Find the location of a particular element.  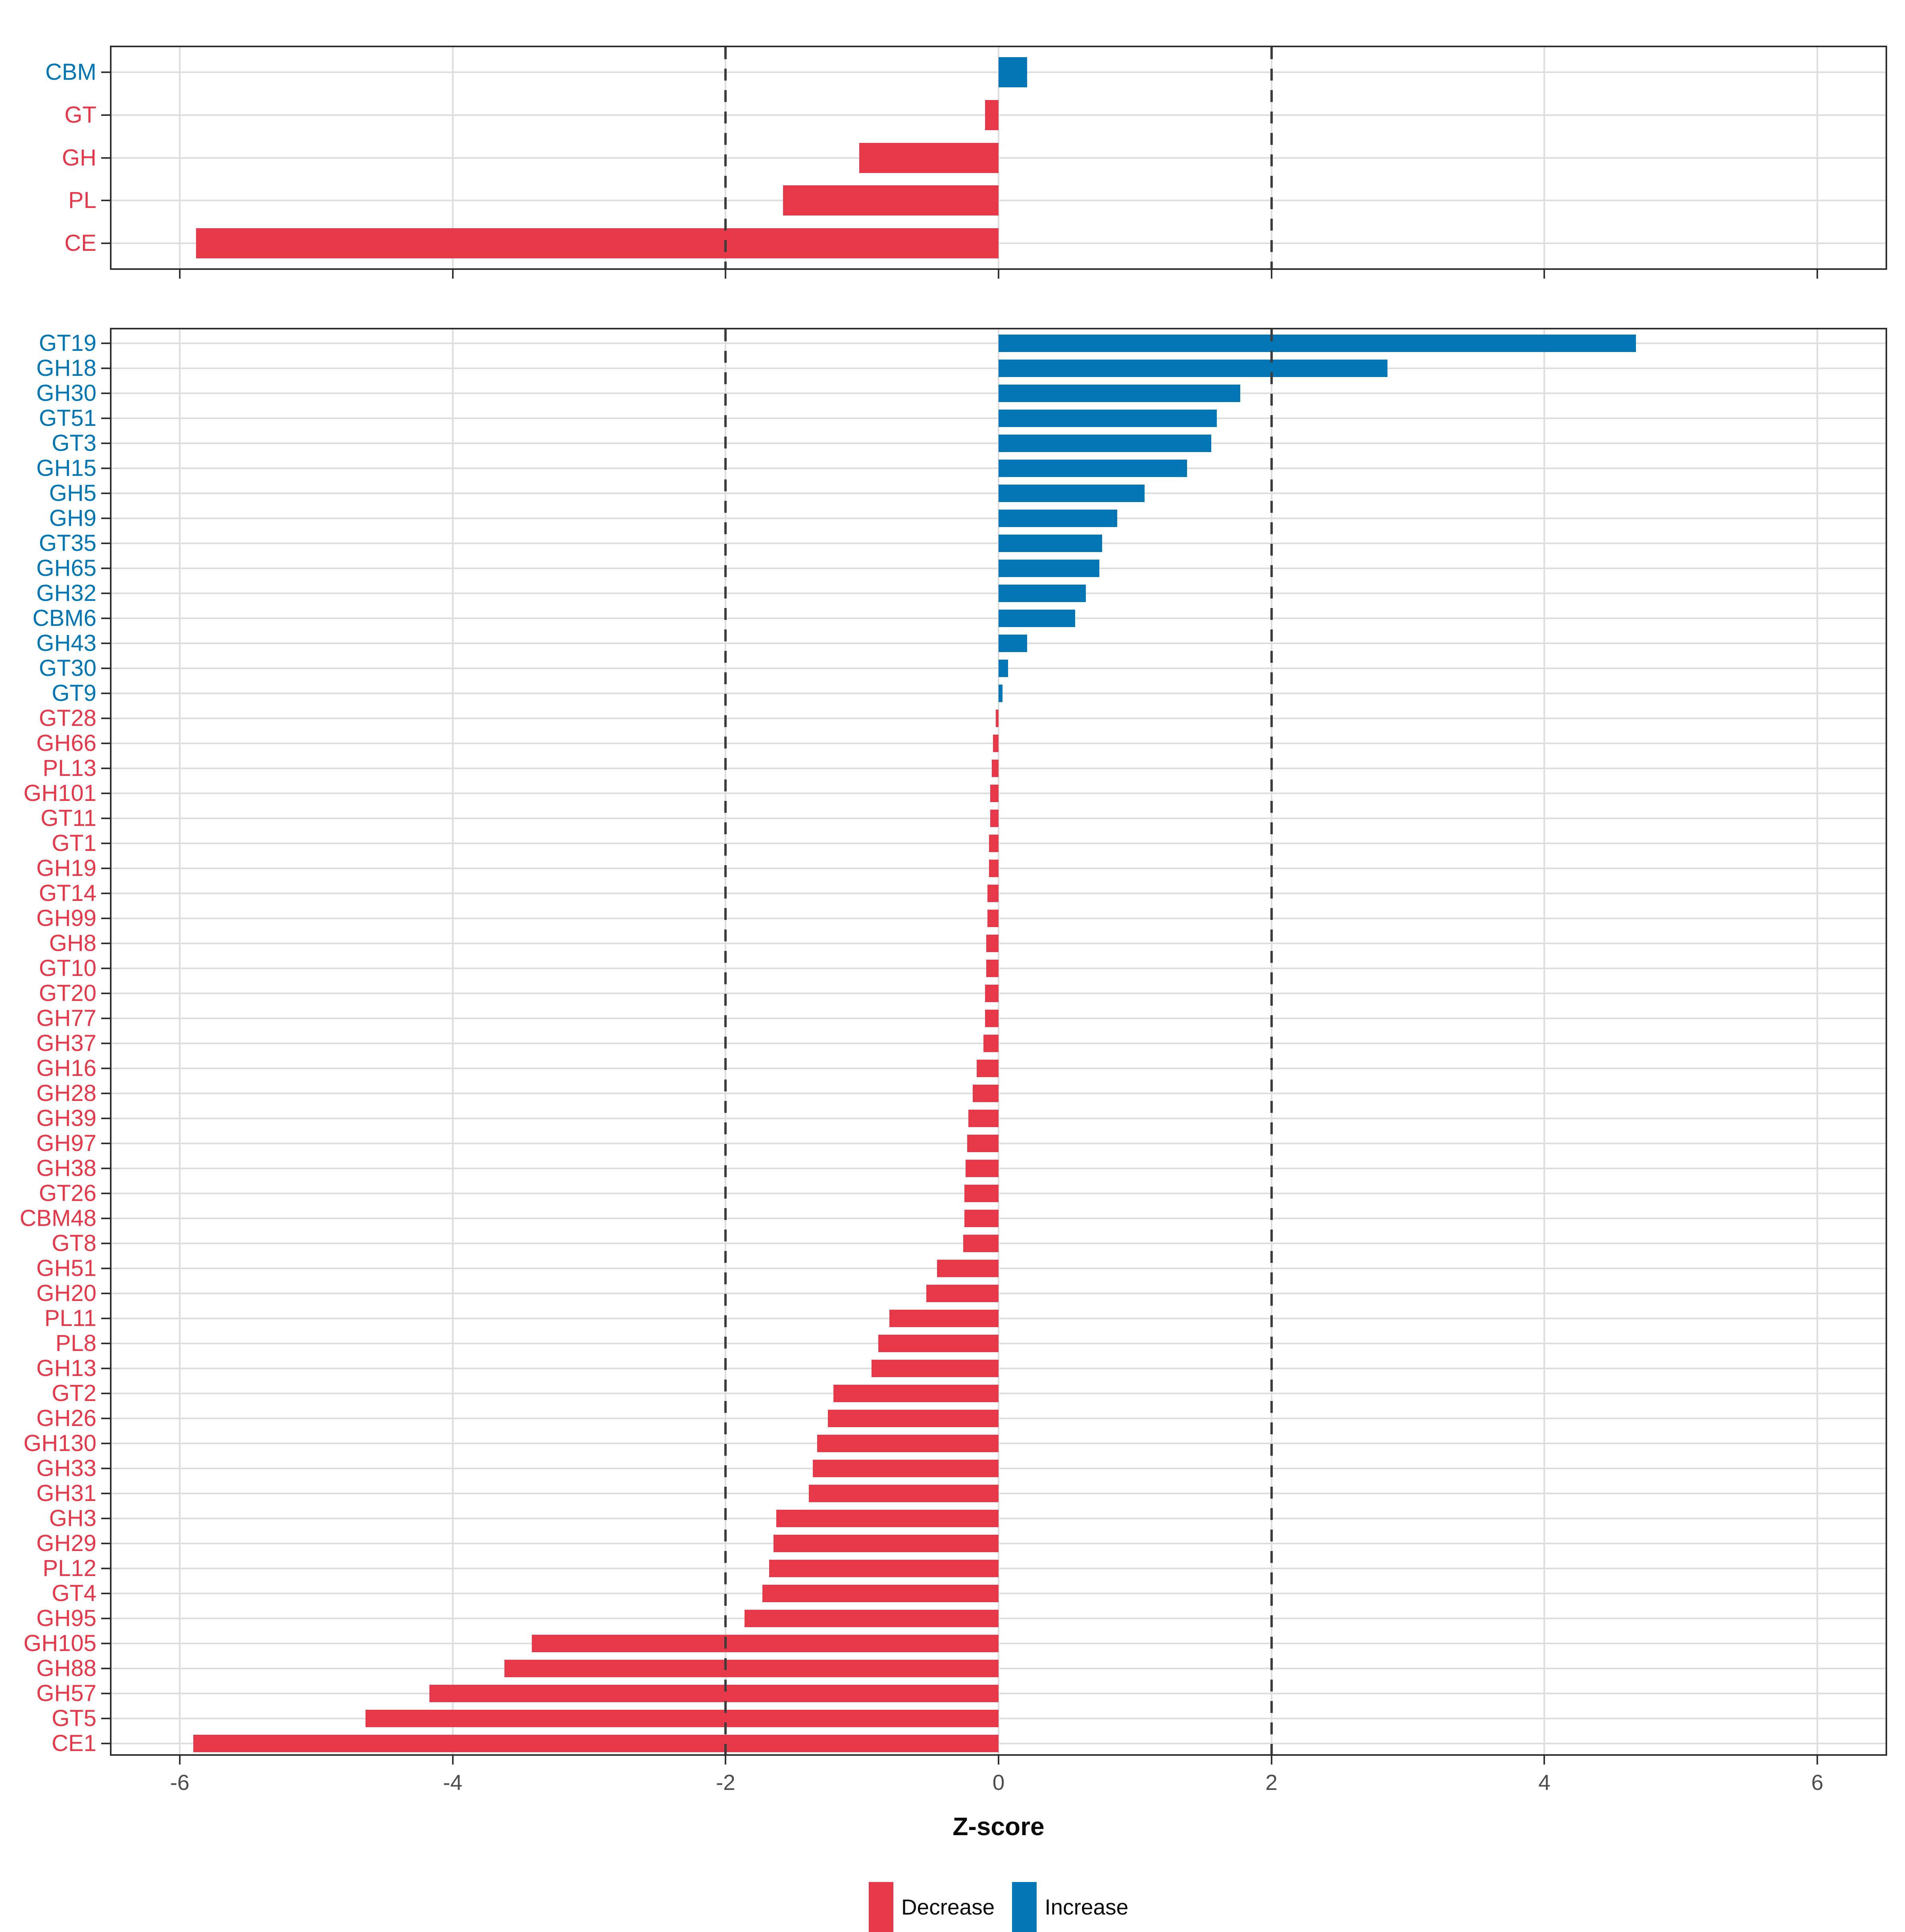

bar-GH16 is located at coordinates (987, 1068).